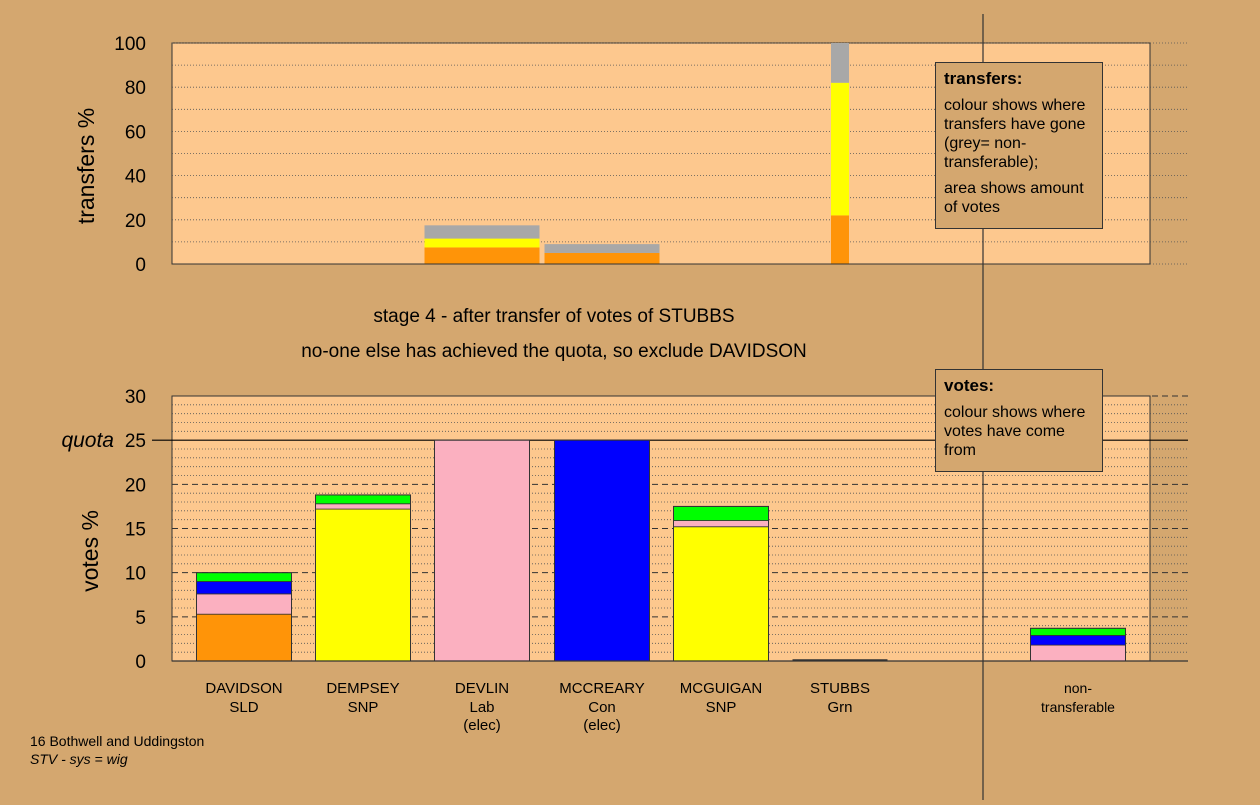  Describe the element at coordinates (87, 440) in the screenshot. I see `quota-label: quota` at that location.